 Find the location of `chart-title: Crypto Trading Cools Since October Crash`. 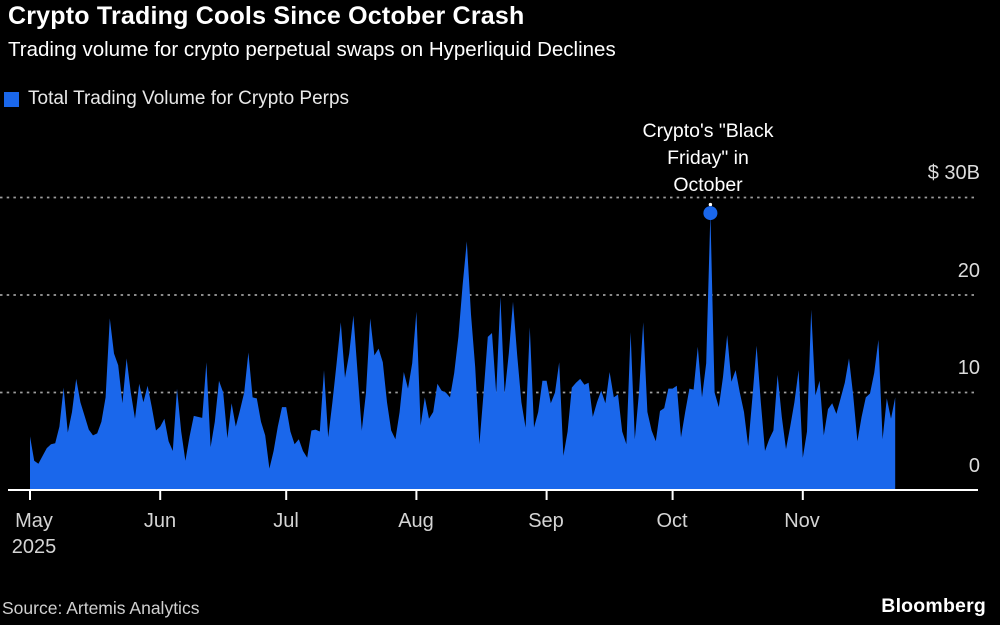

chart-title: Crypto Trading Cools Since October Crash is located at coordinates (266, 16).